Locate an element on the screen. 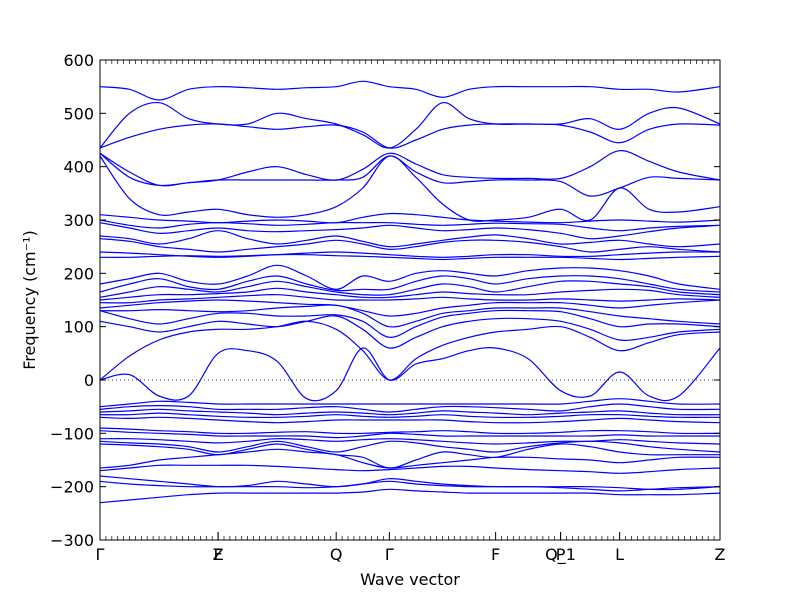 This screenshot has width=800, height=600. y-tick-label: 600 is located at coordinates (78, 60).